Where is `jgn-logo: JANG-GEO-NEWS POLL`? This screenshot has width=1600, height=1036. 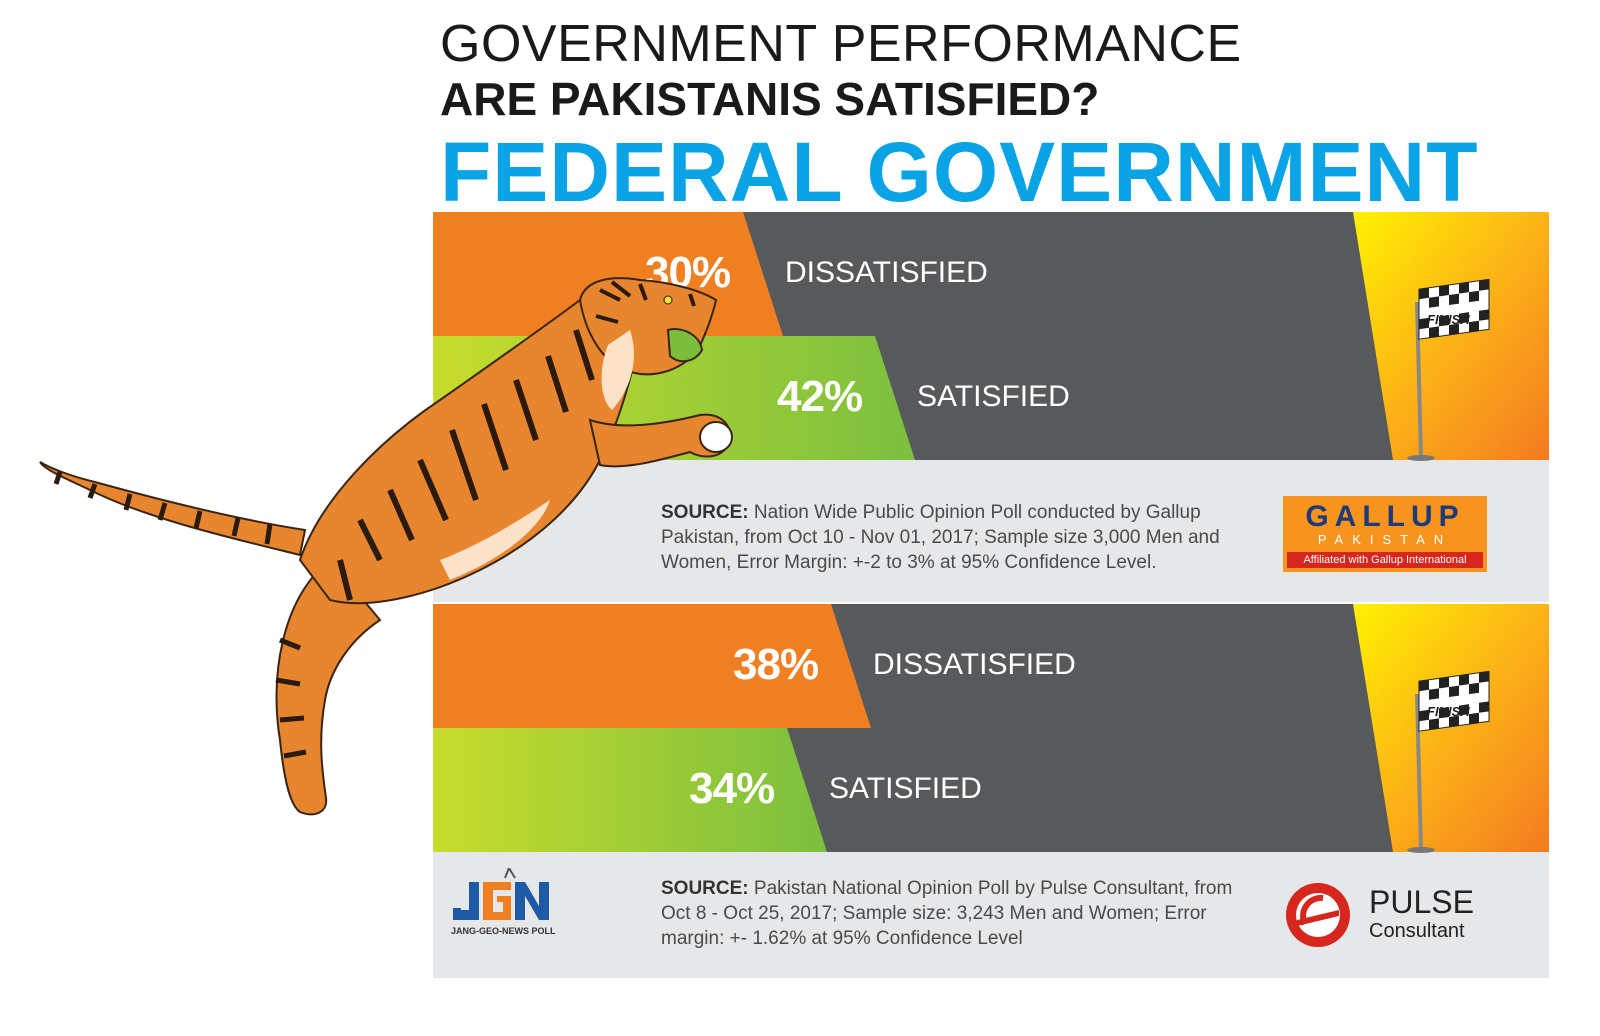 jgn-logo: JANG-GEO-NEWS POLL is located at coordinates (504, 903).